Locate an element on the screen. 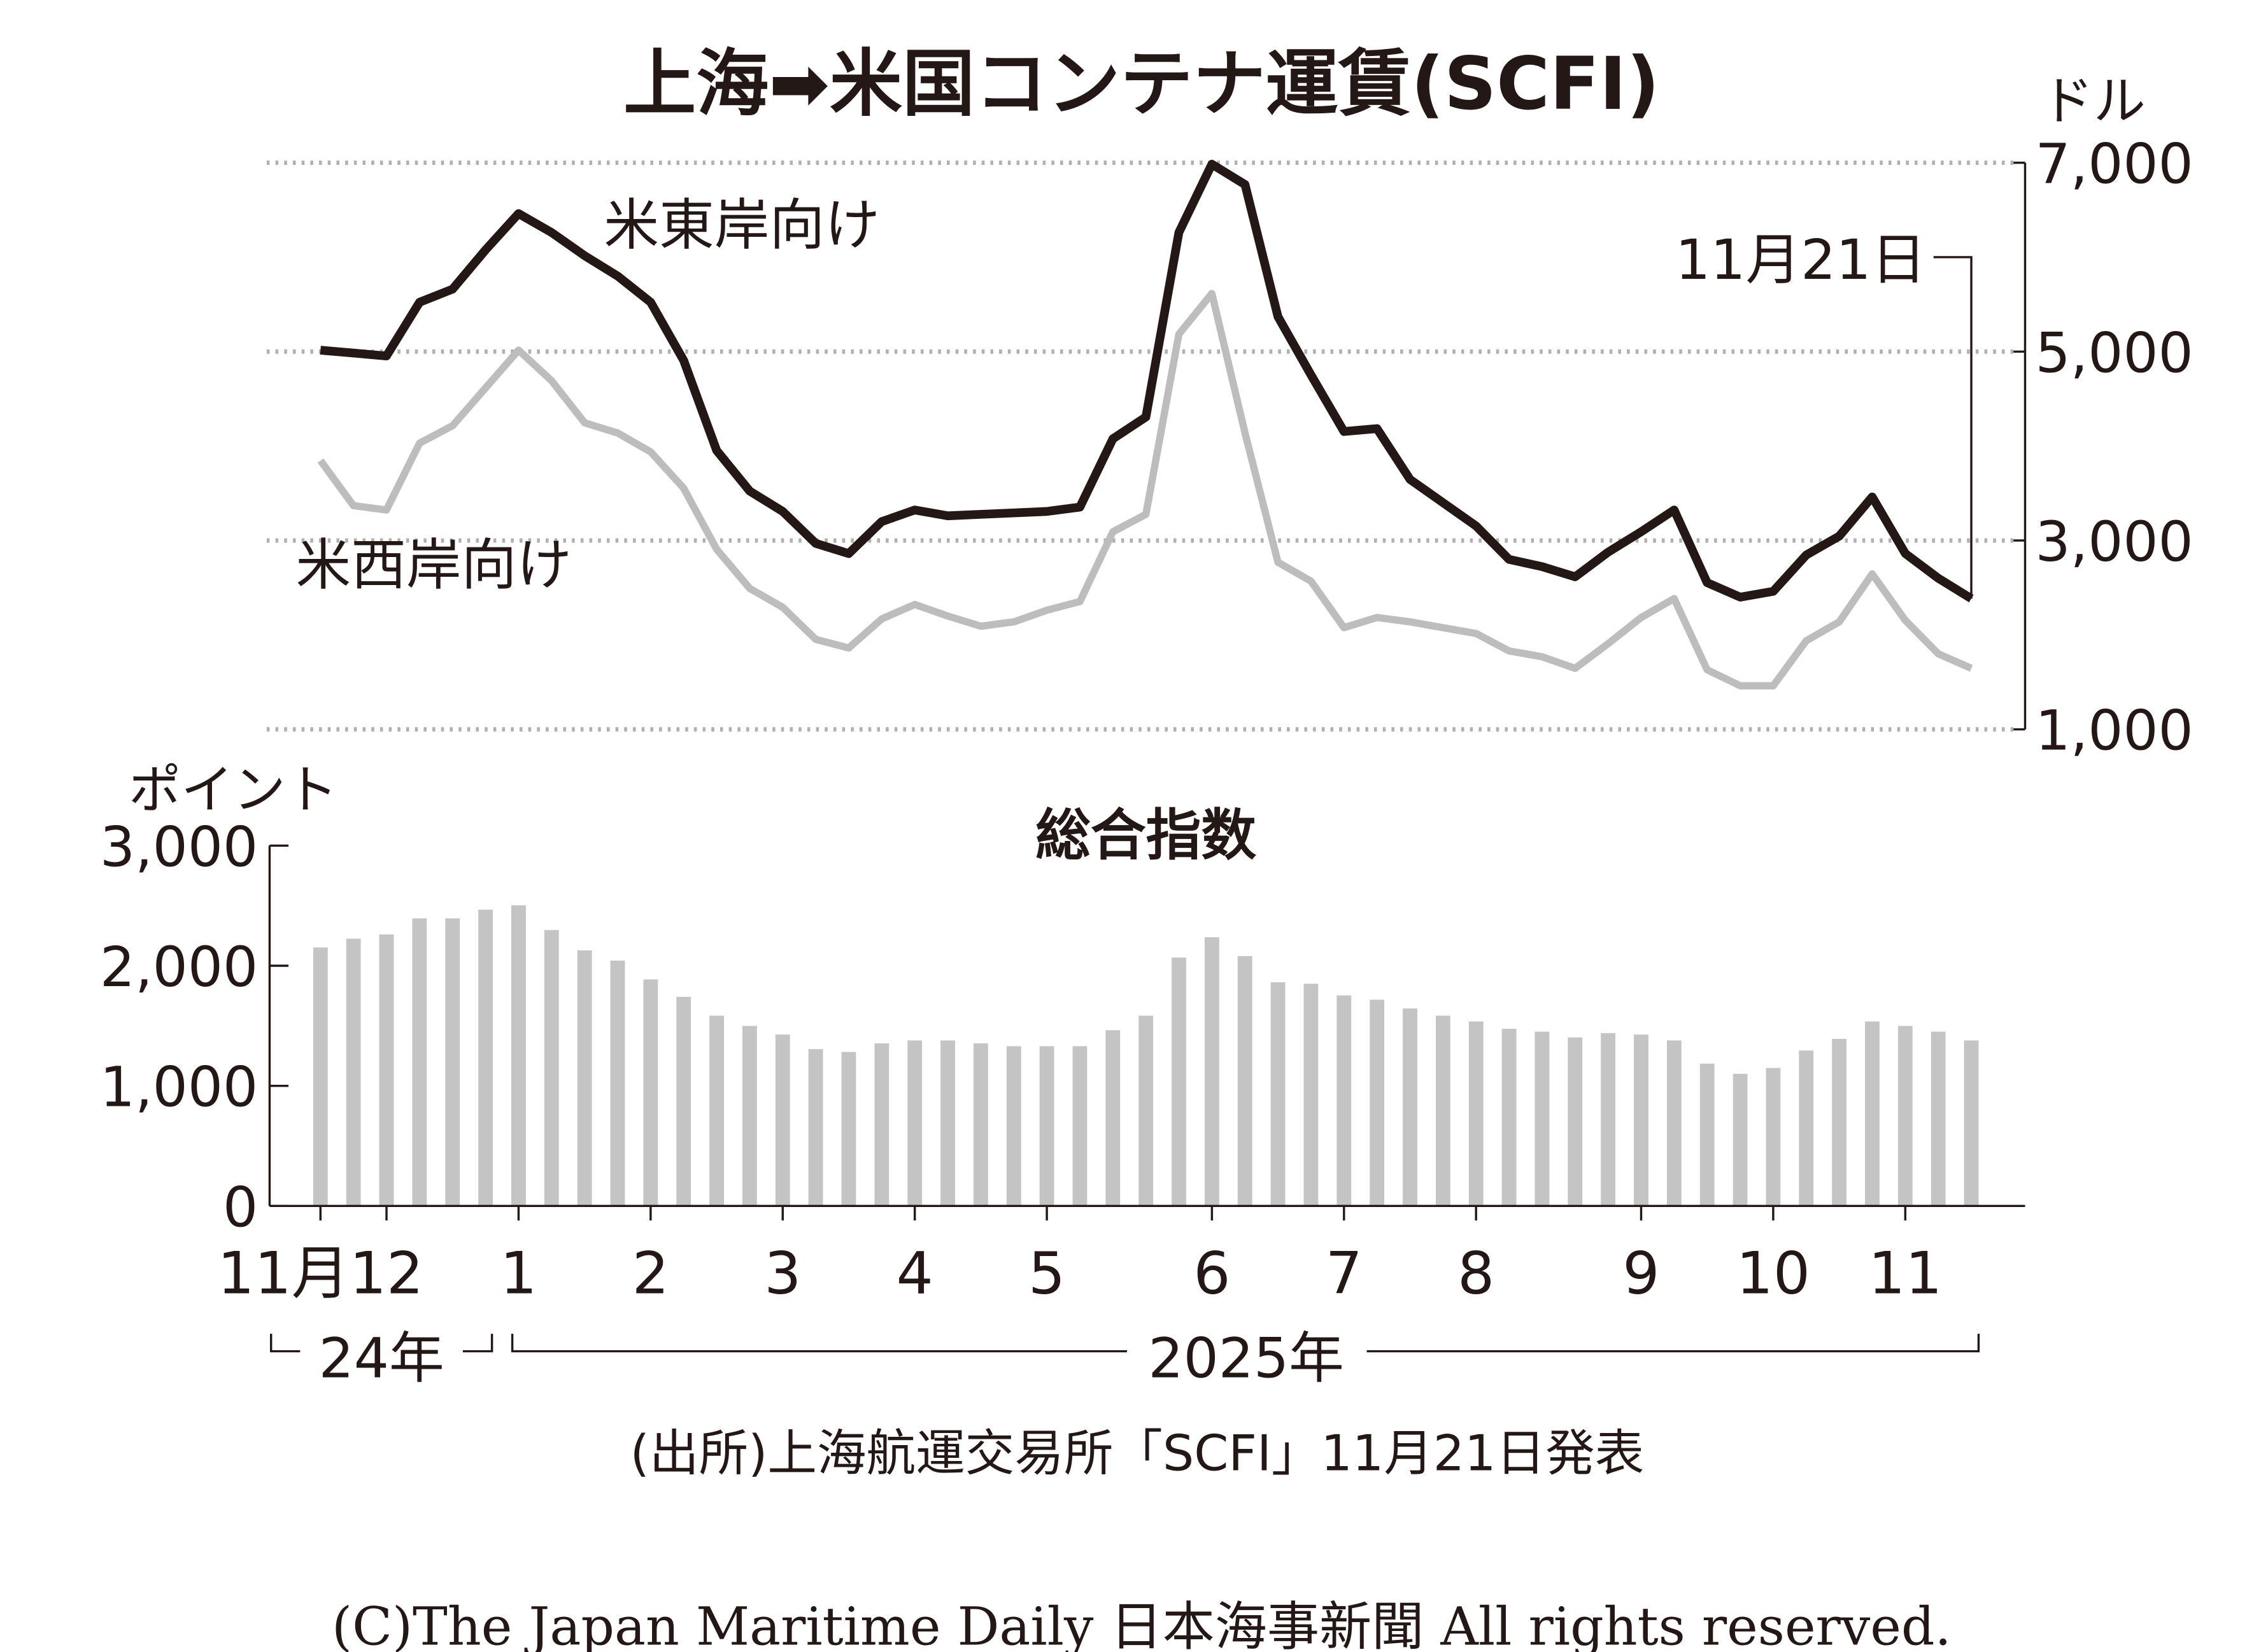 The height and width of the screenshot is (1652, 2254). x-tick-label: 6 is located at coordinates (1211, 1273).